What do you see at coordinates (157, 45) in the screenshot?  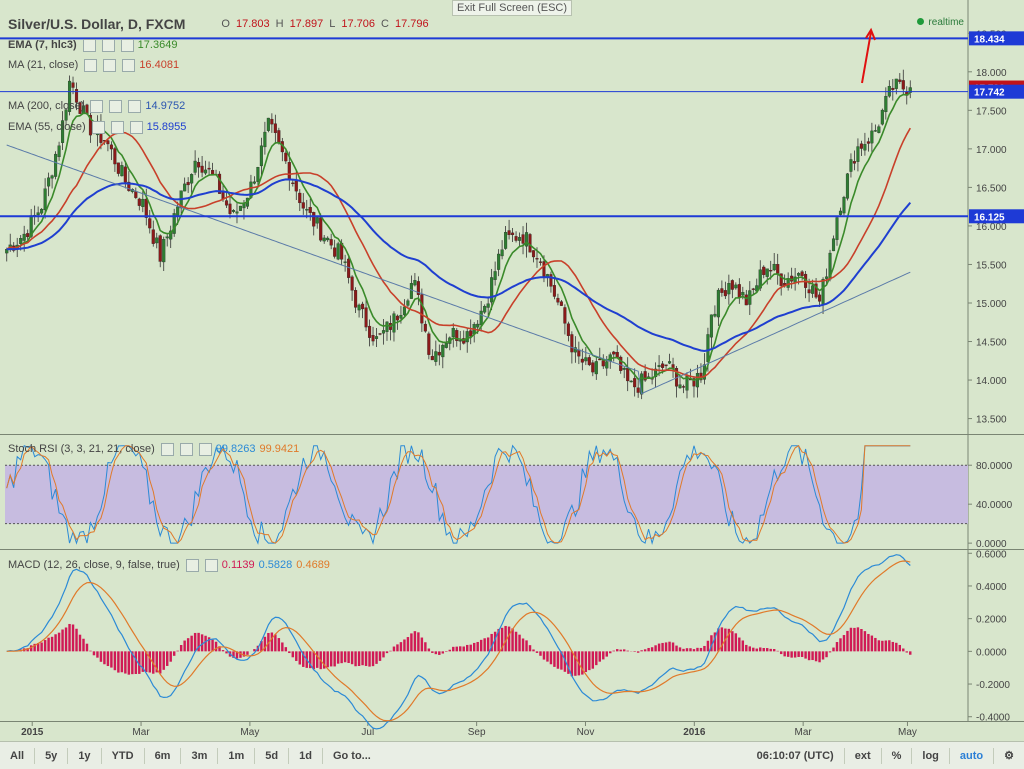 I see `legend-ema7-value: 17.3649` at bounding box center [157, 45].